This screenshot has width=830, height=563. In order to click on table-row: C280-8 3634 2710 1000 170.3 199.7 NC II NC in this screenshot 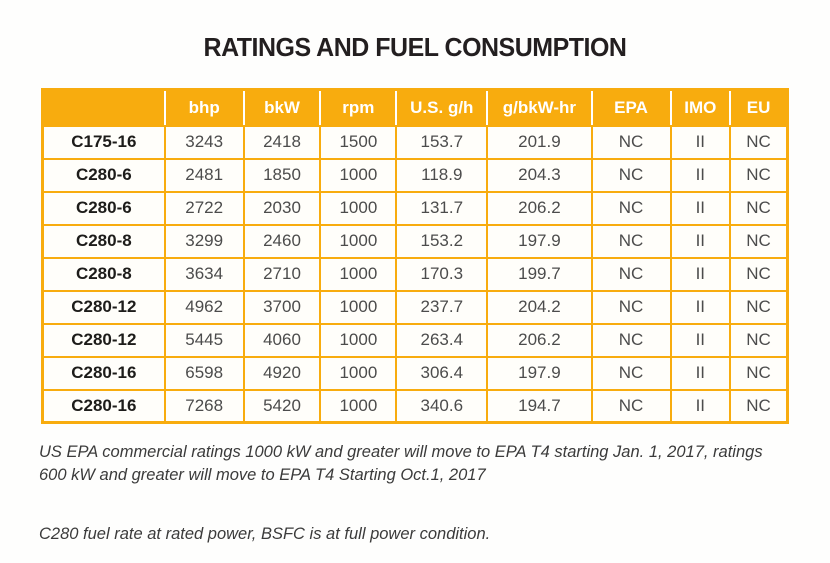, I will do `click(415, 274)`.